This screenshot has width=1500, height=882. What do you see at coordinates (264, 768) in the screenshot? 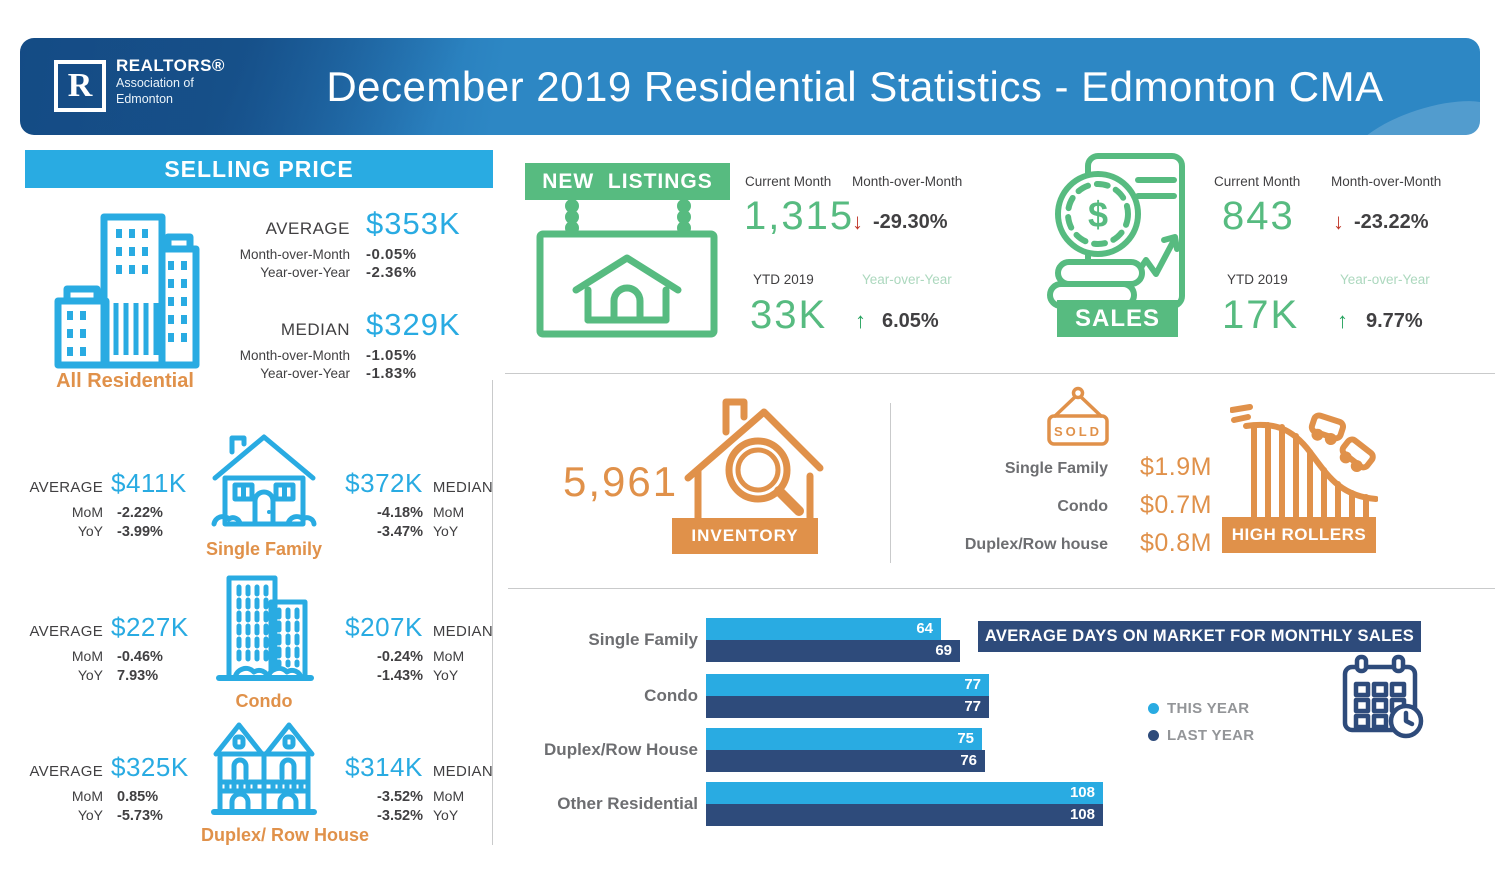
I see `duplex-houses-icon` at bounding box center [264, 768].